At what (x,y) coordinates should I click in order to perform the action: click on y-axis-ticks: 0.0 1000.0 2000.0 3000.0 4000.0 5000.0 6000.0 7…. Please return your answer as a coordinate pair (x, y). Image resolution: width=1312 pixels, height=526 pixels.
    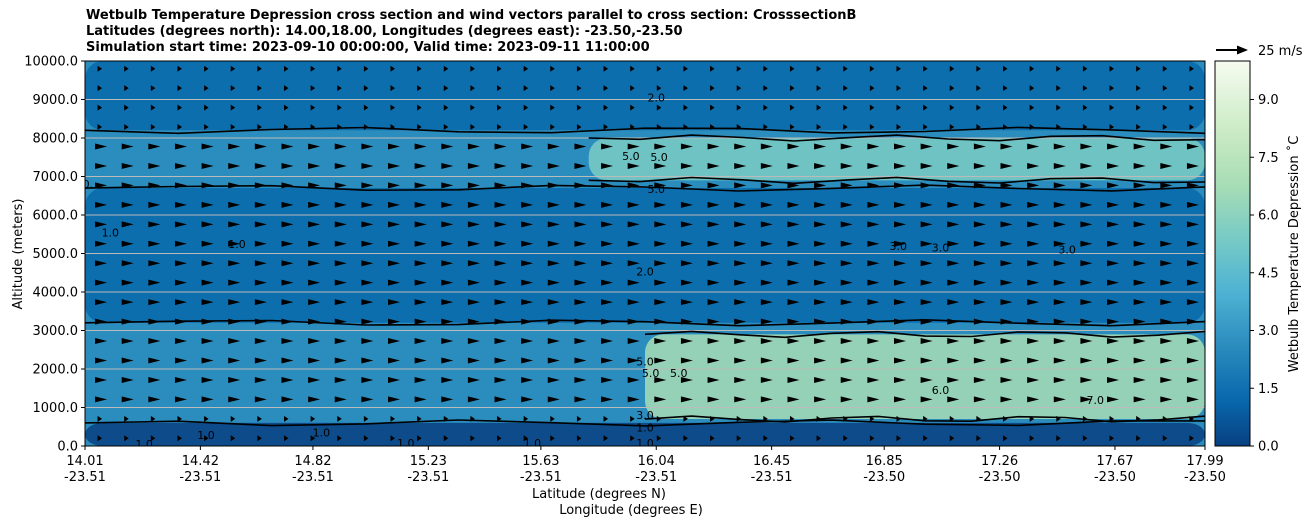
    Looking at the image, I should click on (54, 255).